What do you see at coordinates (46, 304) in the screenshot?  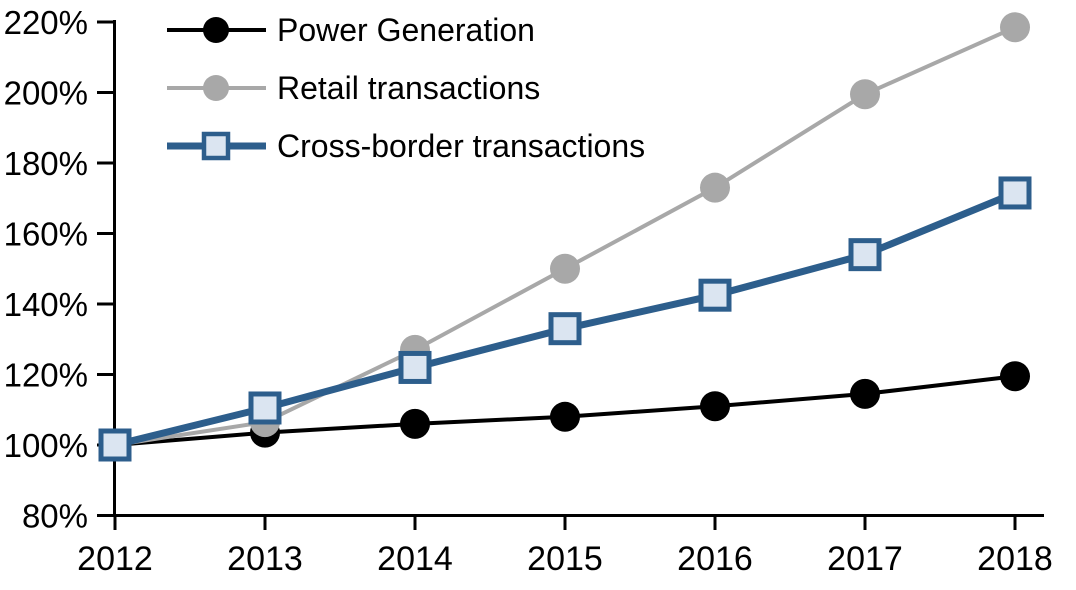 I see `y-tick-label: 140%` at bounding box center [46, 304].